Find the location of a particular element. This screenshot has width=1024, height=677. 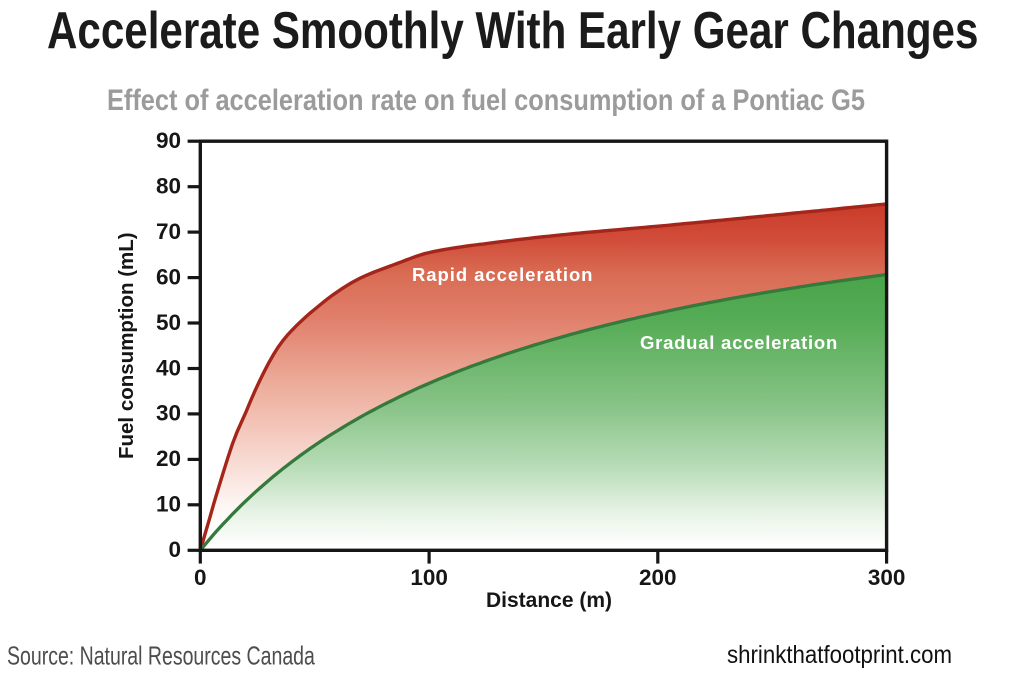

svg-text: Gradual acceleration is located at coordinates (739, 342).